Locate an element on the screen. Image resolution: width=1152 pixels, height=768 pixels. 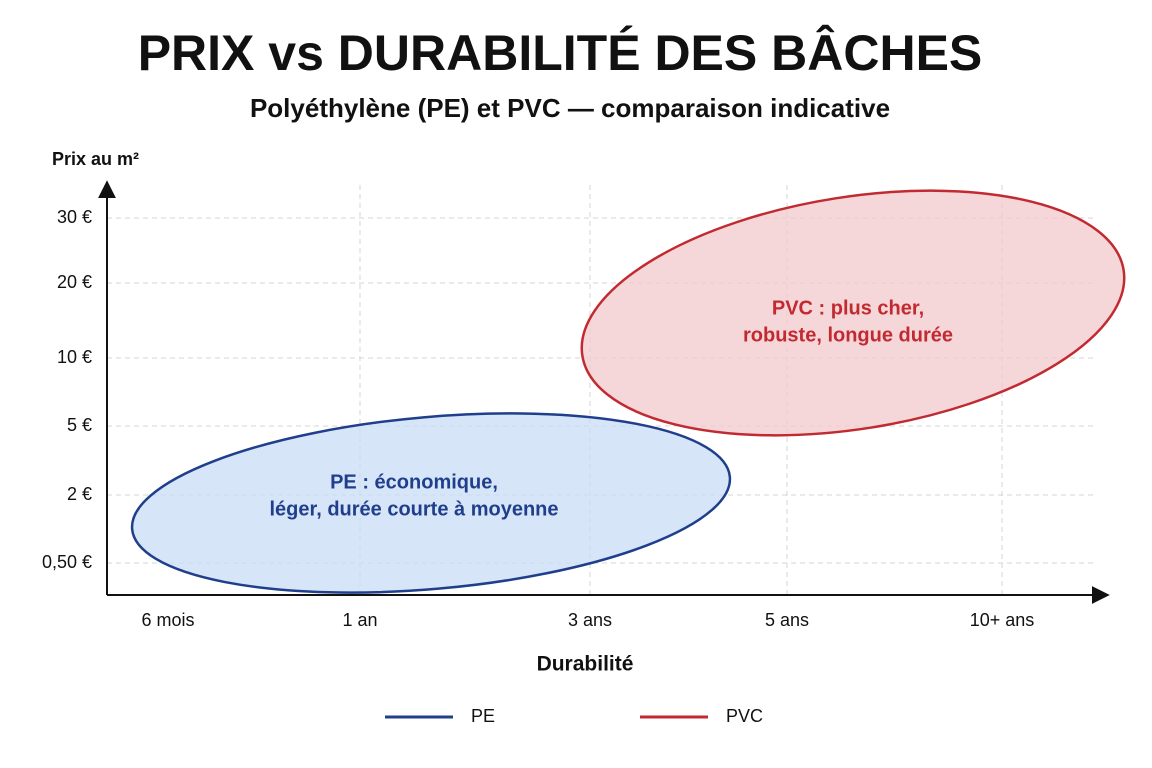
x-tick-label: 6 mois is located at coordinates (167, 620).